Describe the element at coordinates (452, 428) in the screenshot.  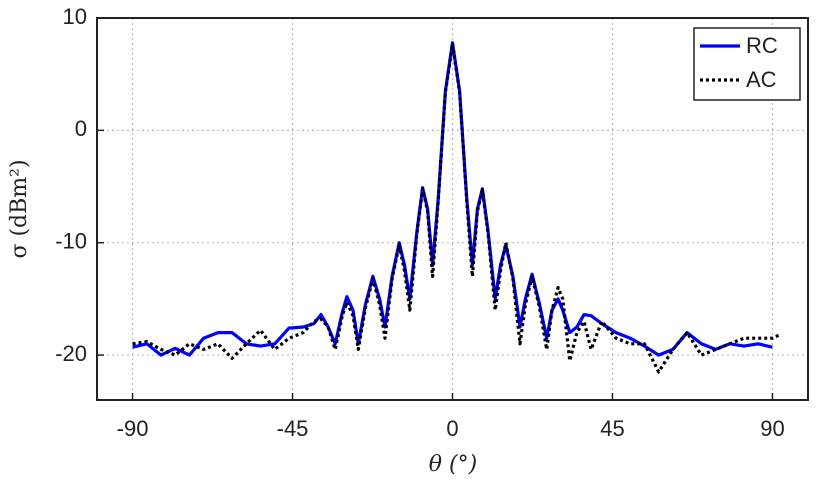
I see `x-tick-label: 0` at that location.